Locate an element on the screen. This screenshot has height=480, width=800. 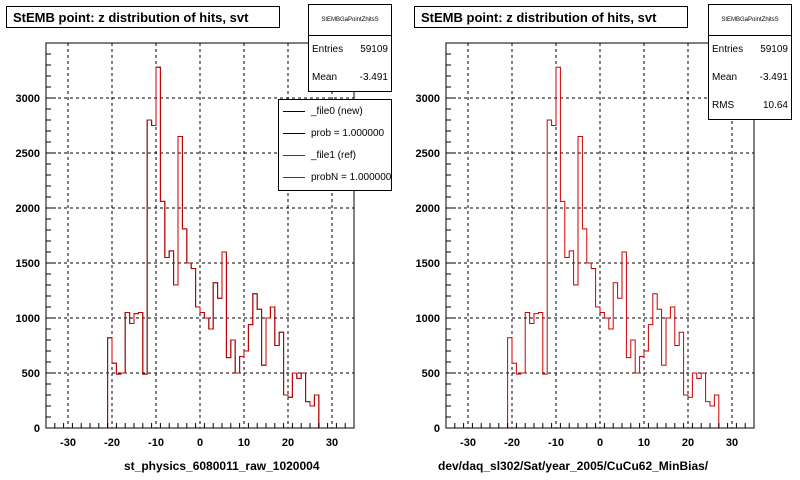
legend-entry: _file0 (new) is located at coordinates (335, 111).